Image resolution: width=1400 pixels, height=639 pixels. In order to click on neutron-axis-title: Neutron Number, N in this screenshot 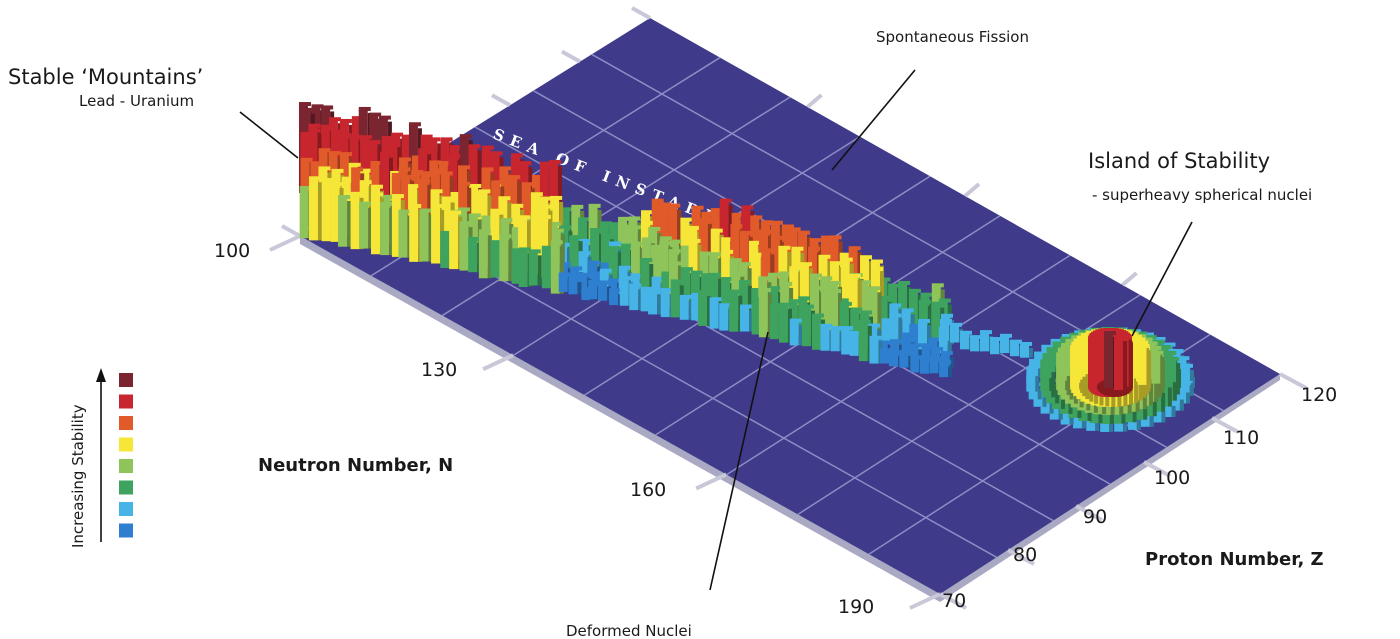, I will do `click(355, 465)`.